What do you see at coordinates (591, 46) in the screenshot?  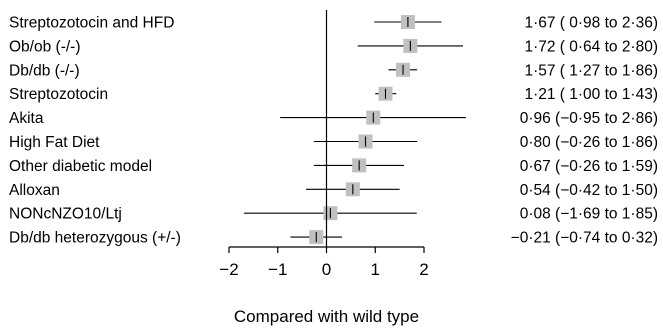 I see `estimate-ci-text: 1·72 ( 0·64 to 2·80)` at bounding box center [591, 46].